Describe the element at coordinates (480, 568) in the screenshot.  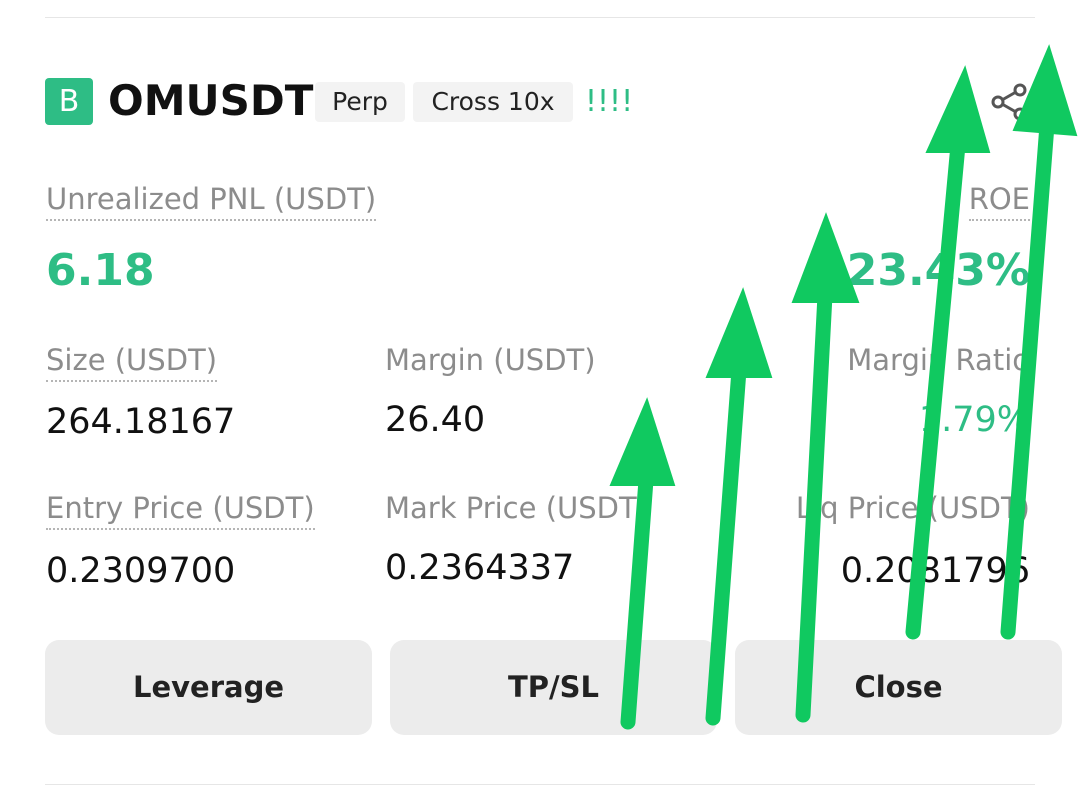
I see `field-value: 0.2364337` at that location.